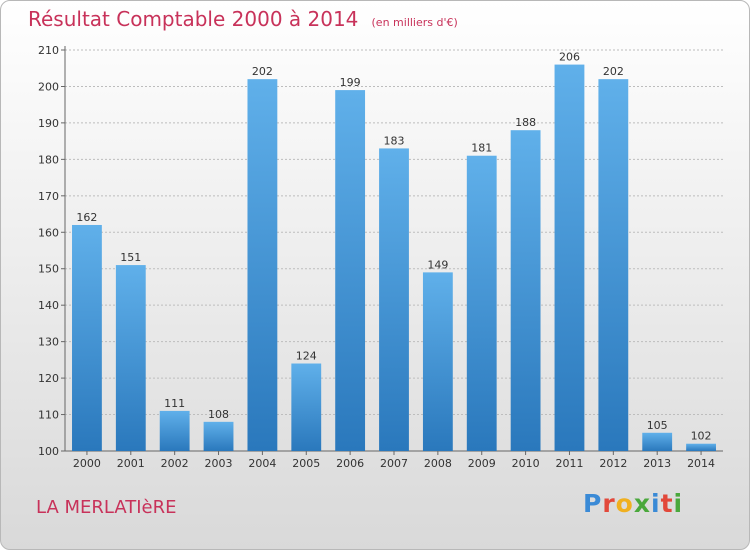 The width and height of the screenshot is (750, 550). Describe the element at coordinates (48, 342) in the screenshot. I see `y-tick-label: 130` at that location.